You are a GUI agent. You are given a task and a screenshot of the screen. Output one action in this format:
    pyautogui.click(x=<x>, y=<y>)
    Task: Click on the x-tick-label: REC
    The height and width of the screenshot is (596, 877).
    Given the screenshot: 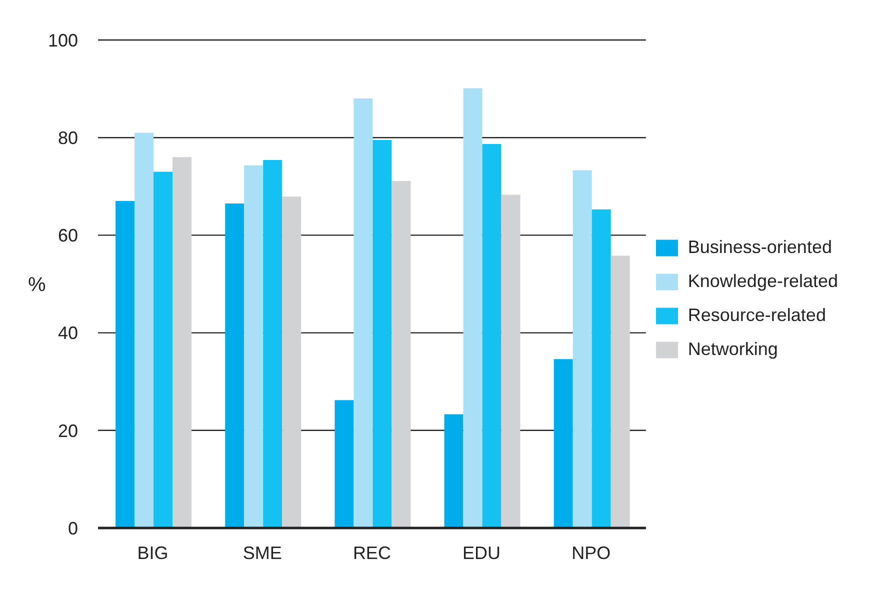 What is the action you would take?
    pyautogui.click(x=371, y=552)
    